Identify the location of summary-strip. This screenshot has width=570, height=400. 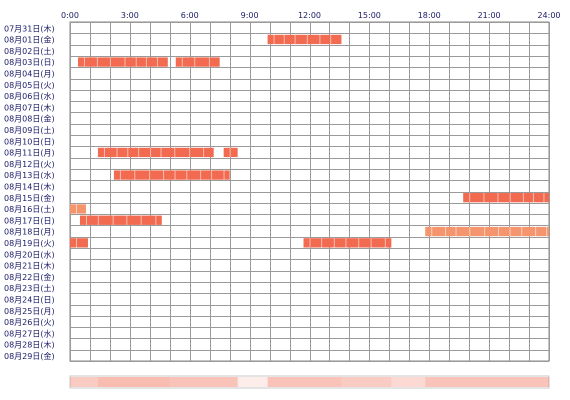
(309, 382).